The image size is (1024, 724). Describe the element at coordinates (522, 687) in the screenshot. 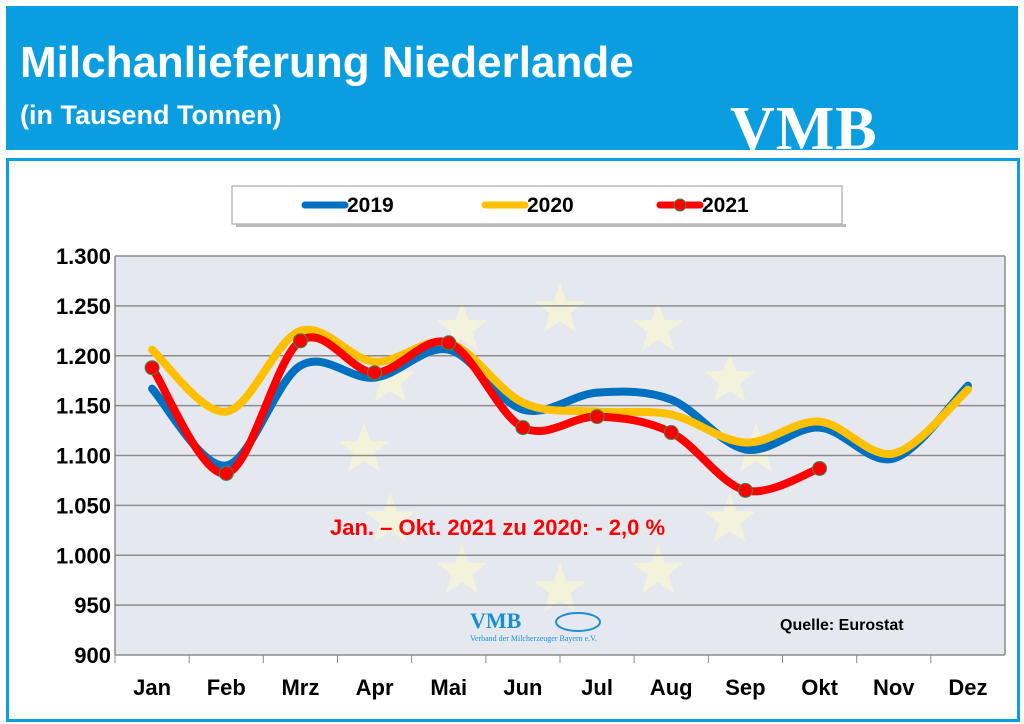

I see `x-tick-label: Jun` at that location.